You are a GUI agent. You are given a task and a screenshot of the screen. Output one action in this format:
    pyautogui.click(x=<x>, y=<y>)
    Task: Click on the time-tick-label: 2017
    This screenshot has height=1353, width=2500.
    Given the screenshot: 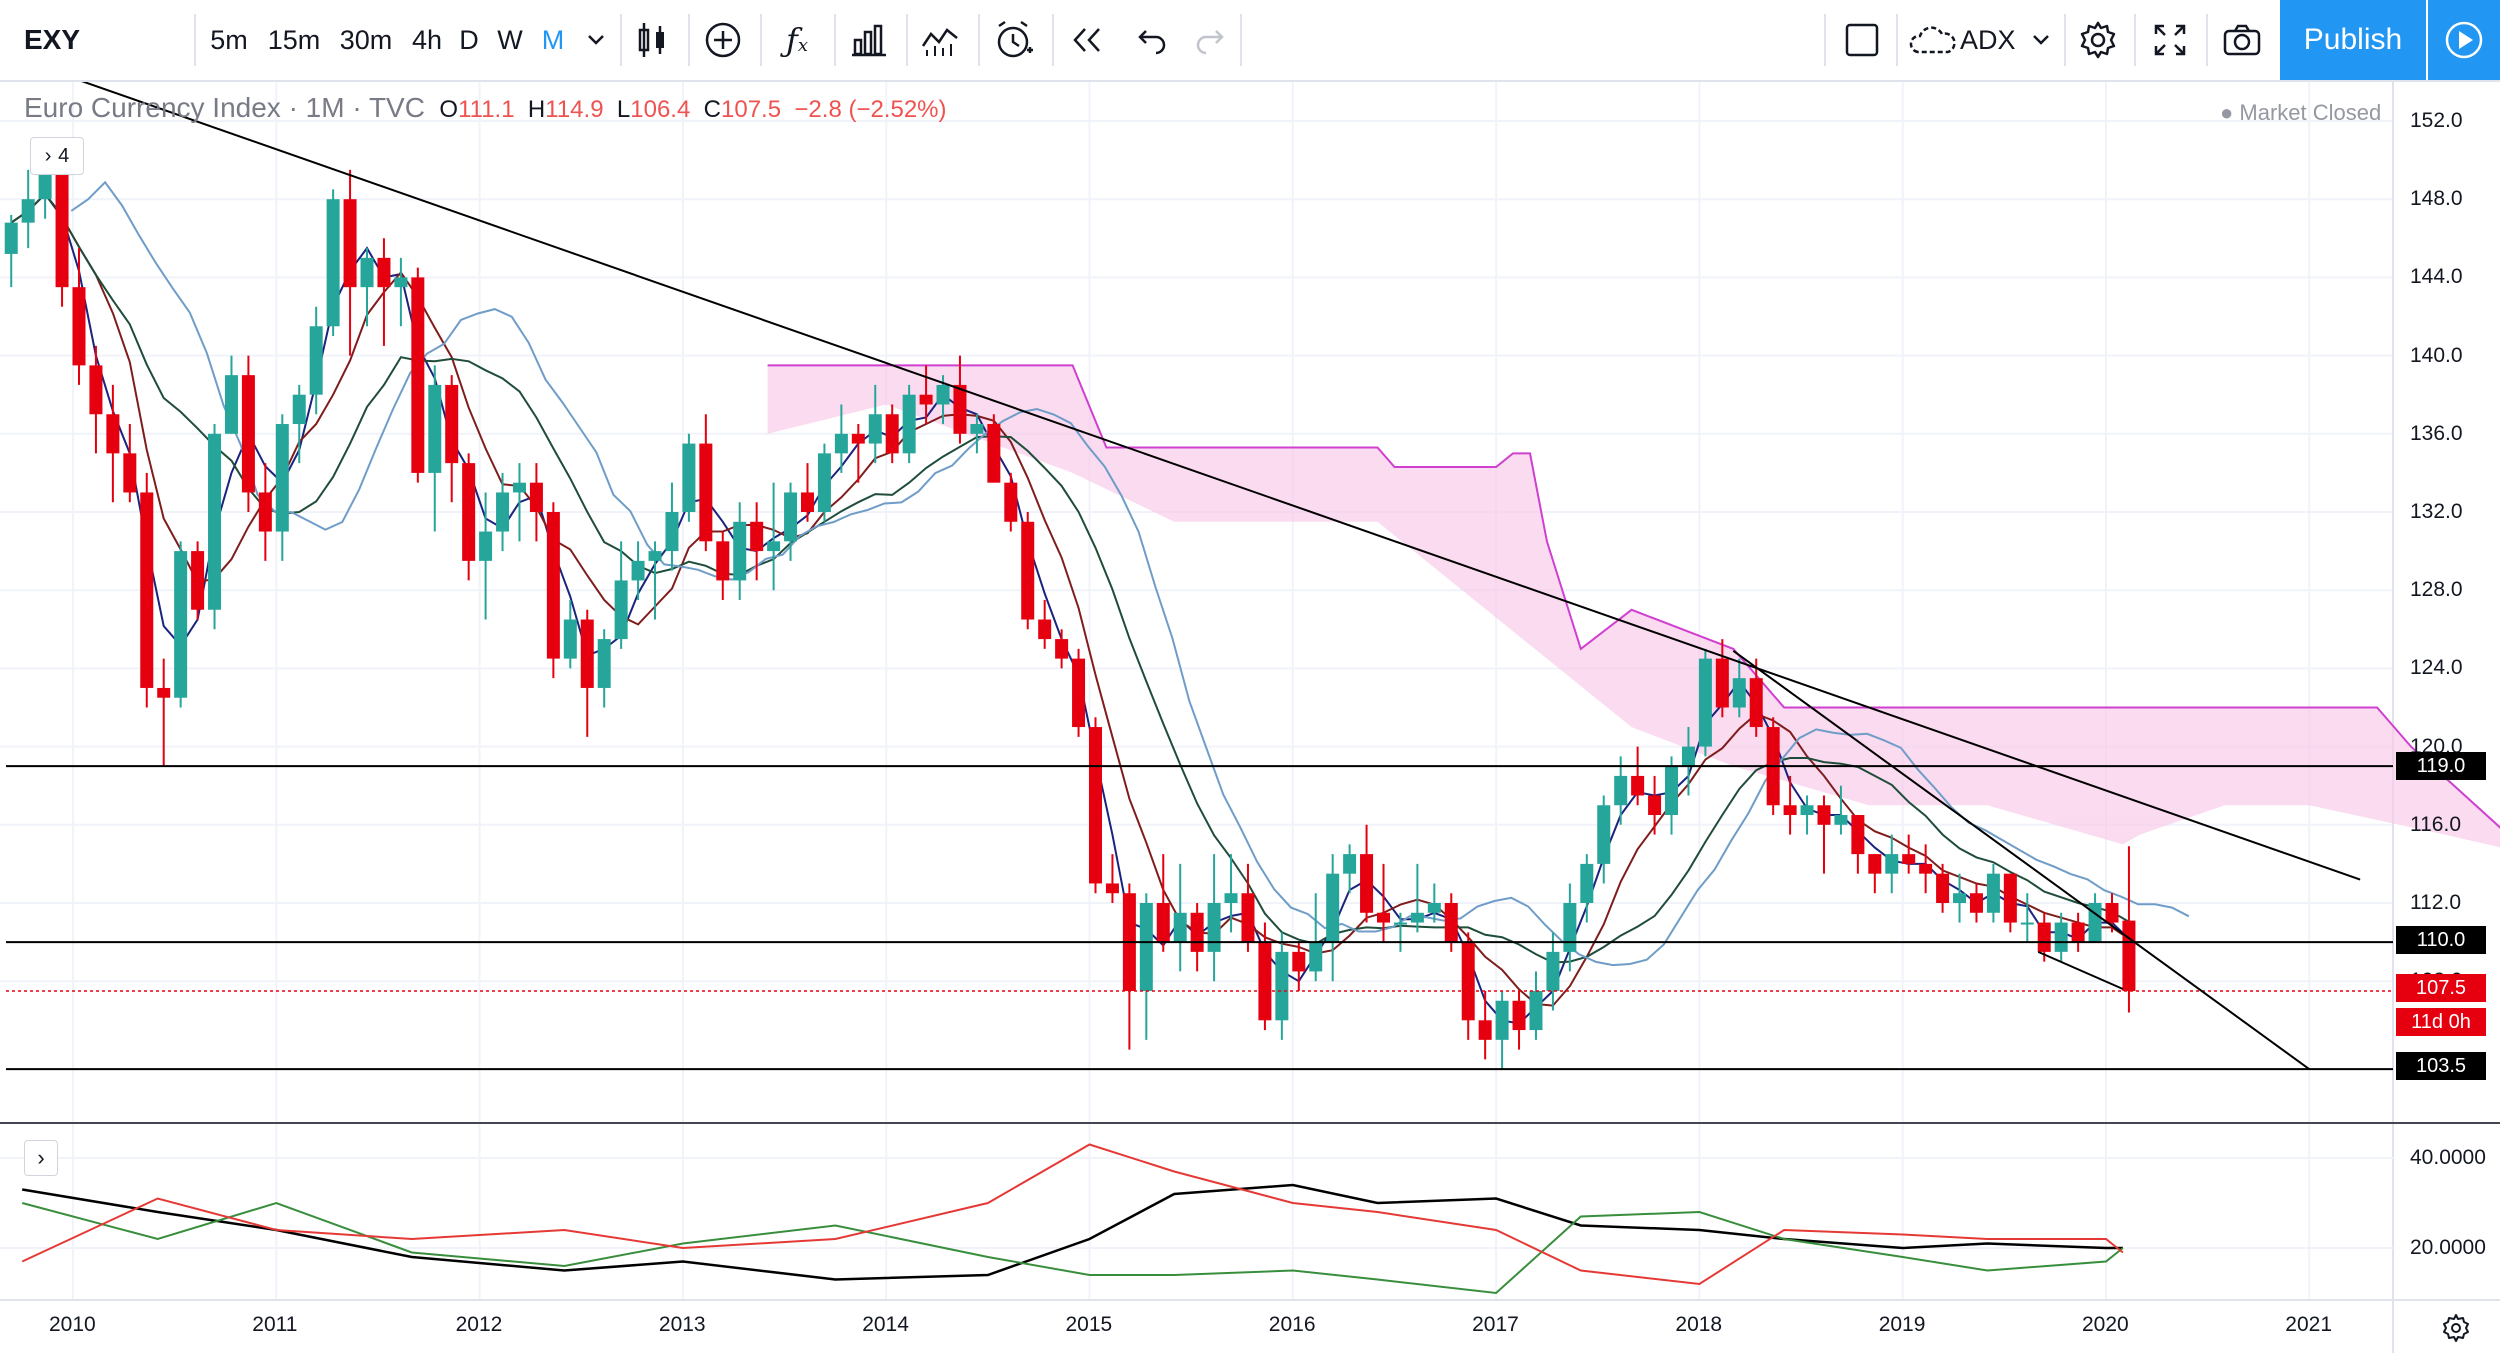 What is the action you would take?
    pyautogui.click(x=1495, y=1324)
    